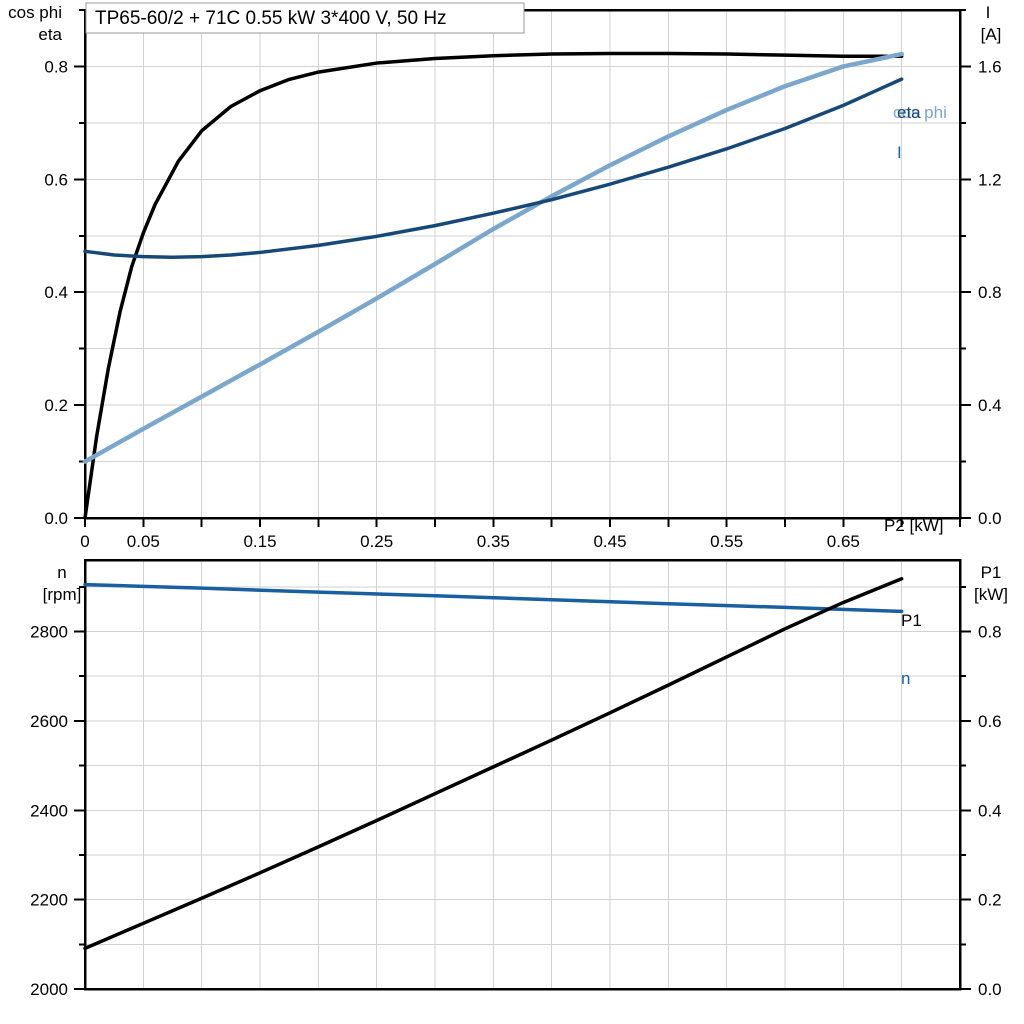 The image size is (1024, 1024). Describe the element at coordinates (909, 112) in the screenshot. I see `curve-label-eta: eta` at that location.